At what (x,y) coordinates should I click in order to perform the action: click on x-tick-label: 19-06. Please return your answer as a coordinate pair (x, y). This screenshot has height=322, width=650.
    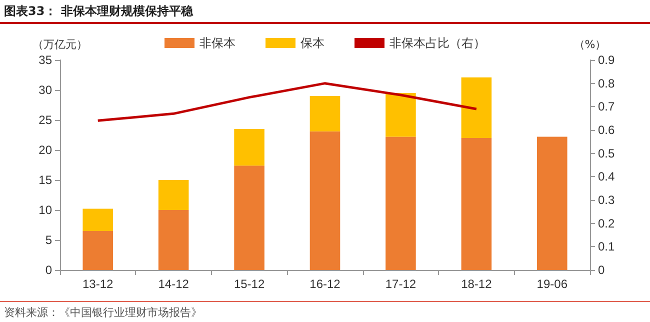
    Looking at the image, I should click on (552, 284).